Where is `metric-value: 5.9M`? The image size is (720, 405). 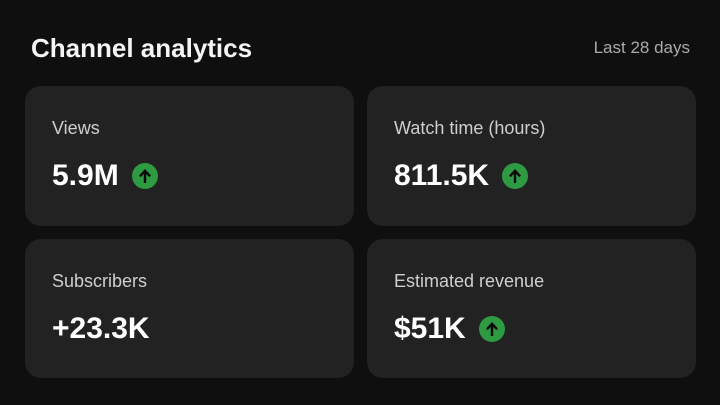
metric-value: 5.9M is located at coordinates (85, 175).